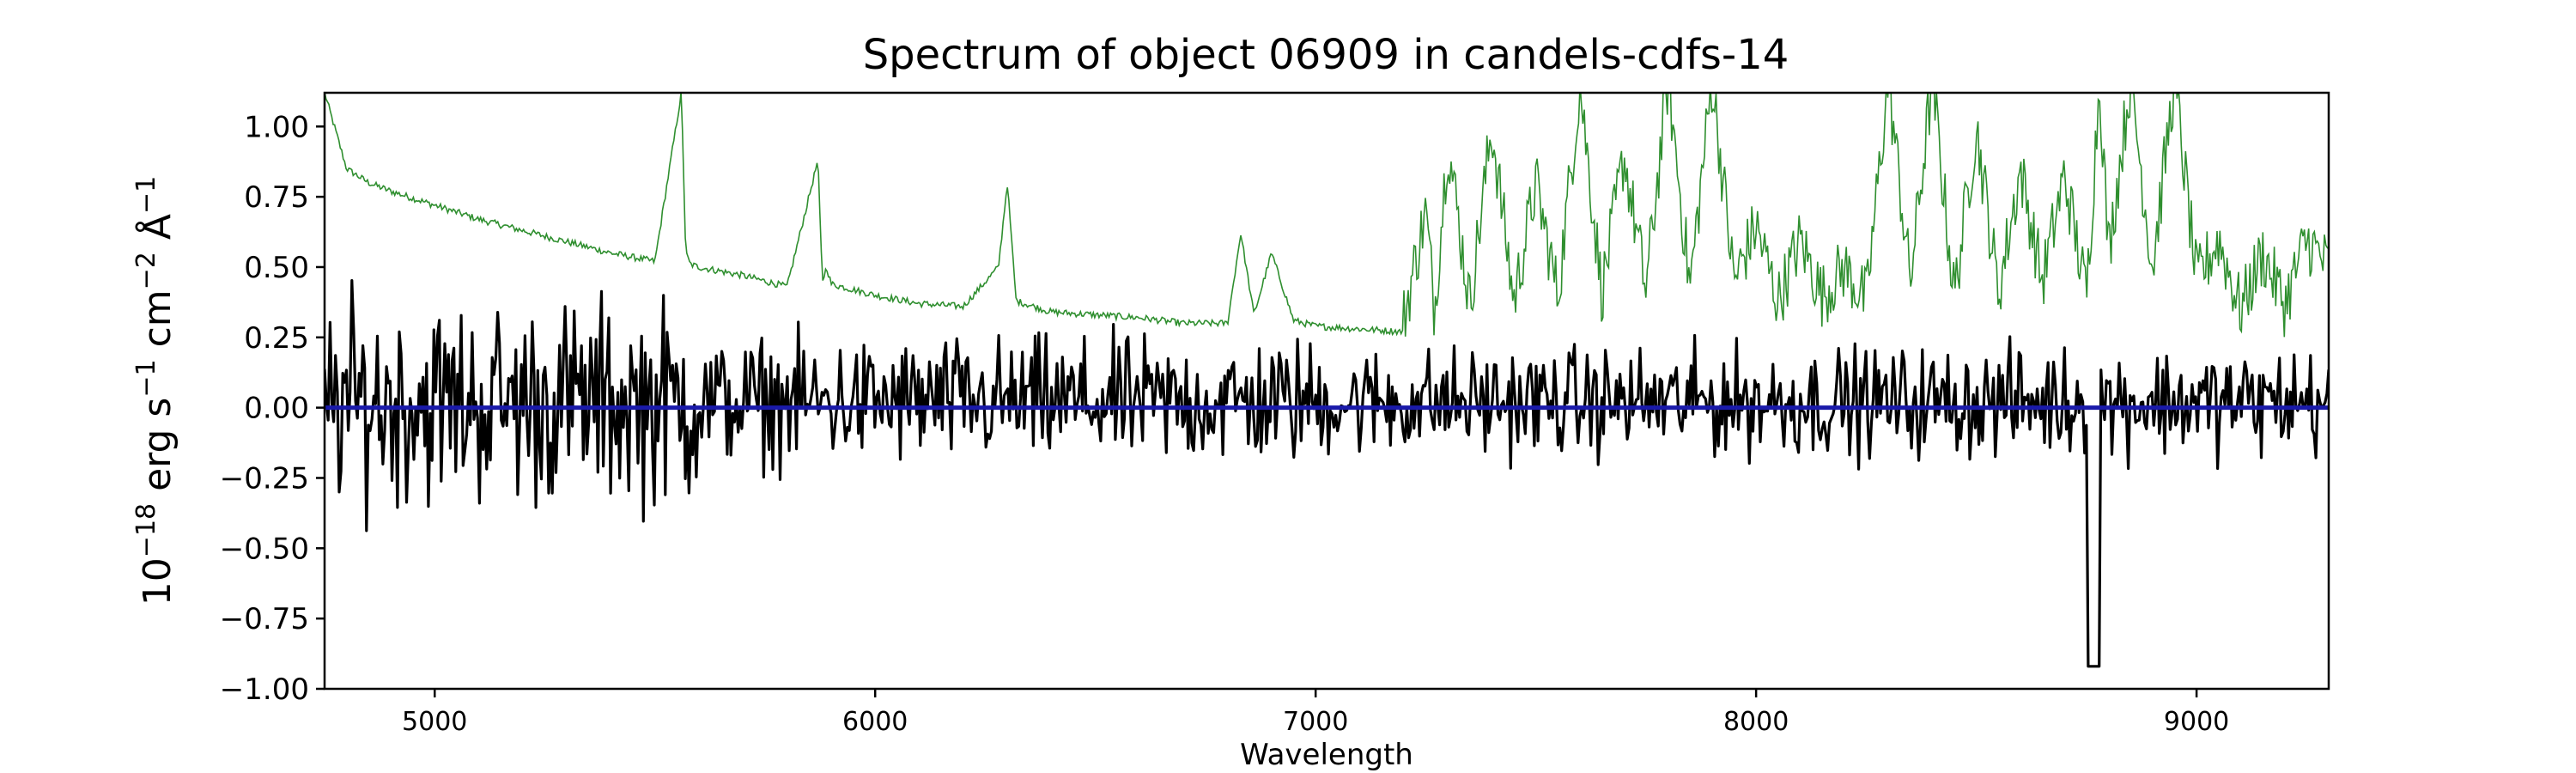 The width and height of the screenshot is (2576, 773). I want to click on x-tick-label: 5000, so click(434, 722).